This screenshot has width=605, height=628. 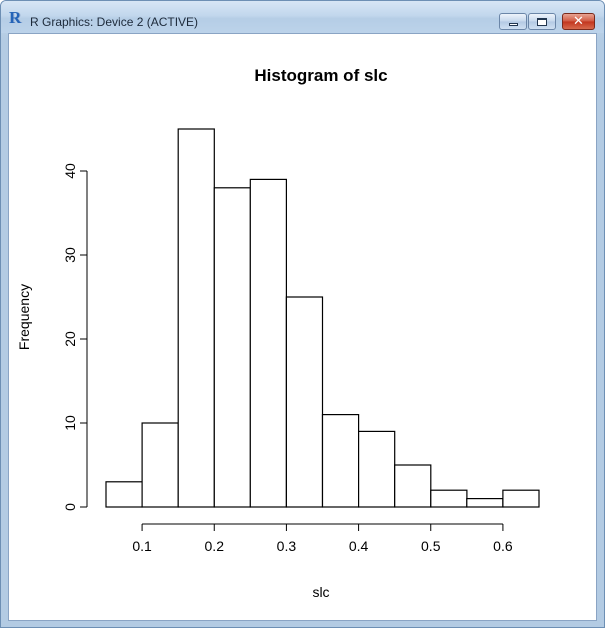 I want to click on x-tick-label: 0.5, so click(x=431, y=546).